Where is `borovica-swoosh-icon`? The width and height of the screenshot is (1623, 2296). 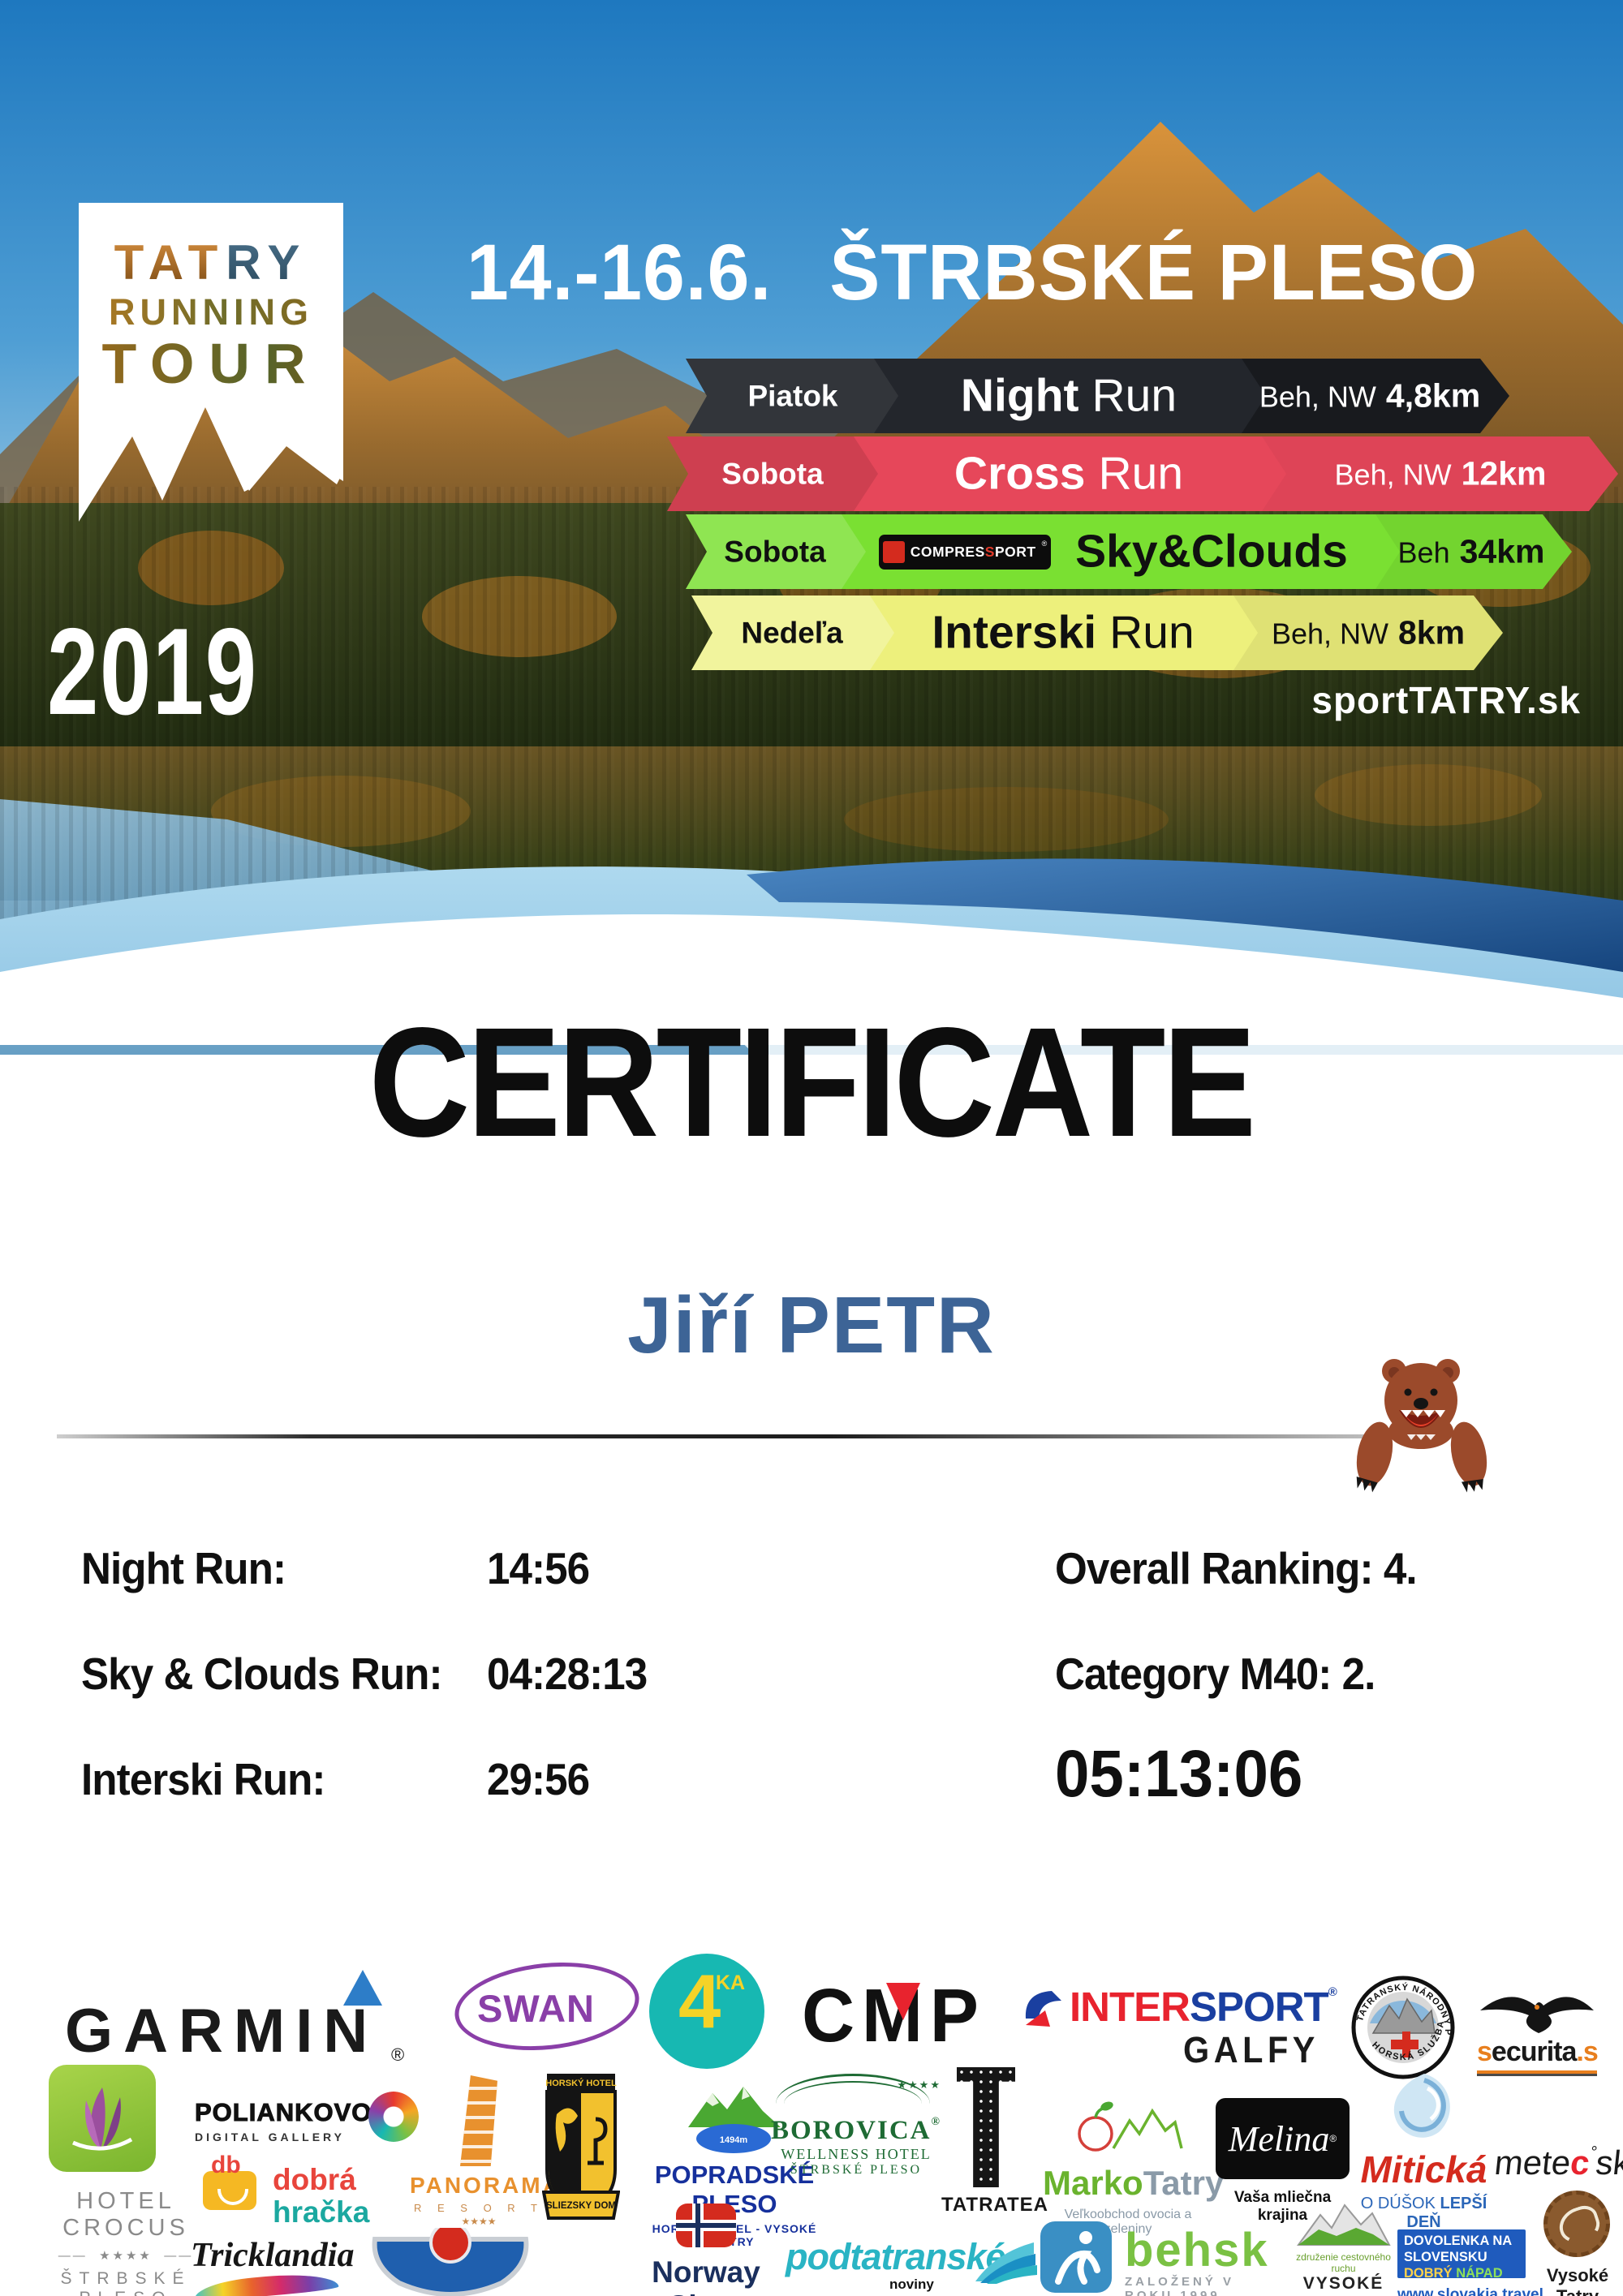
borovica-swoosh-icon is located at coordinates (853, 2089).